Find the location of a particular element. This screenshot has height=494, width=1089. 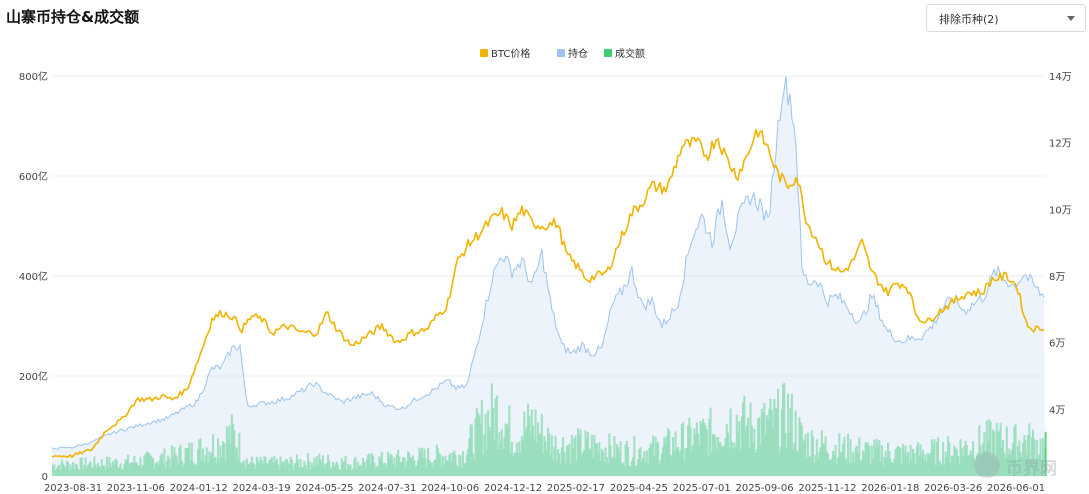

x-tick-label: 2025-11-12 is located at coordinates (827, 488).